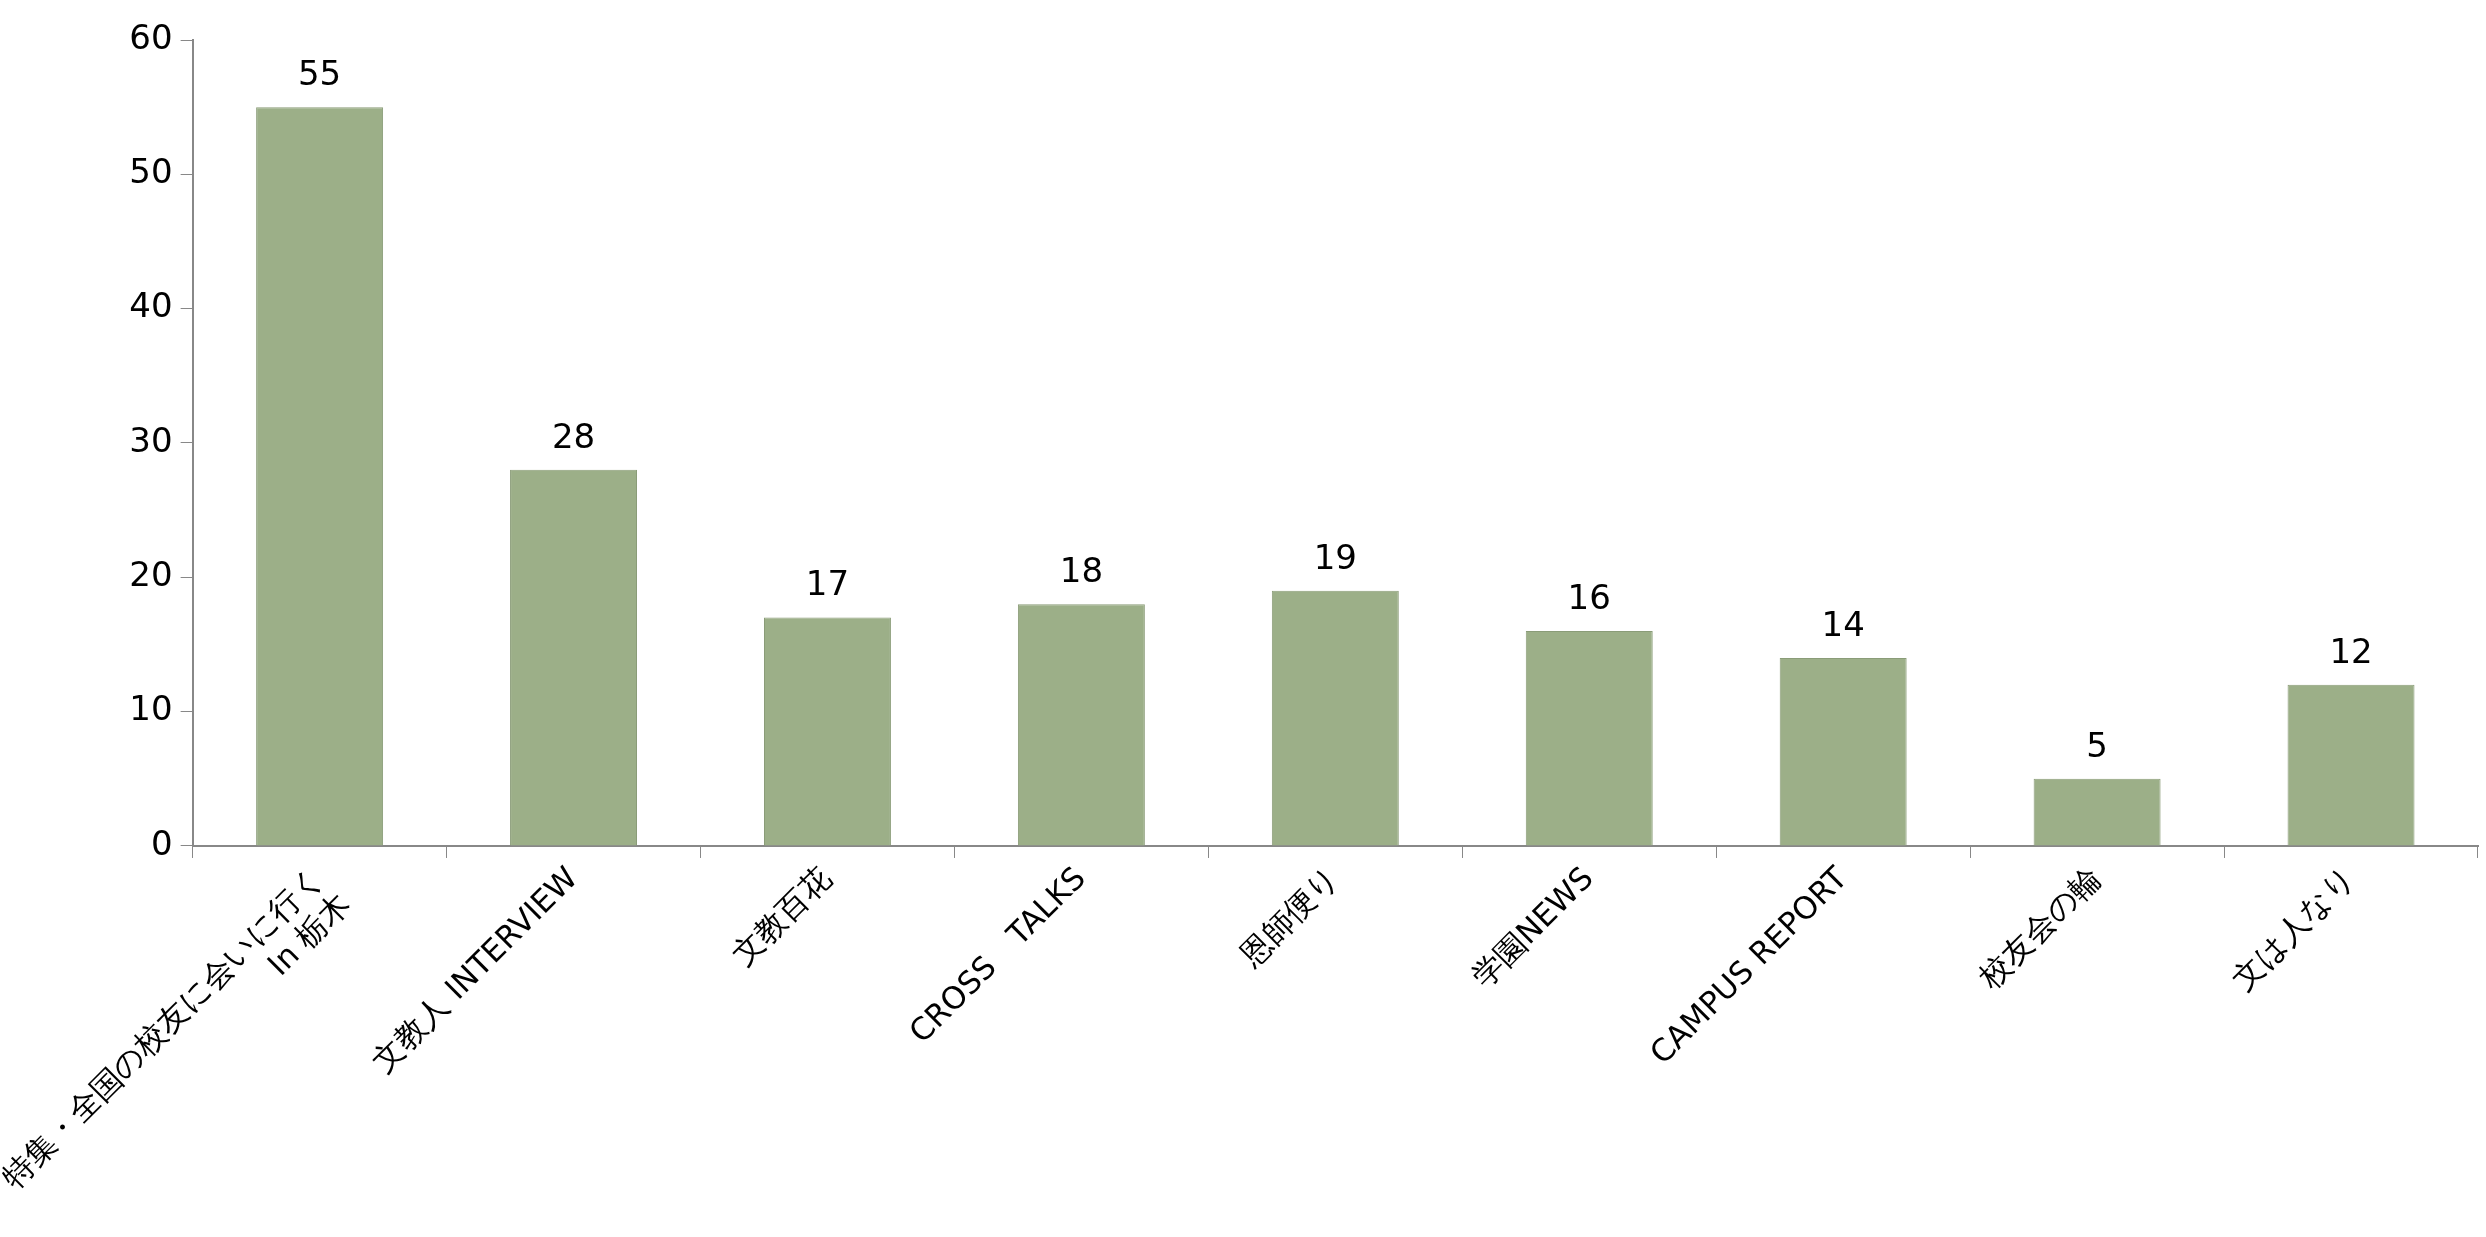 This screenshot has width=2486, height=1237. I want to click on y-tick-label: 60, so click(151, 36).